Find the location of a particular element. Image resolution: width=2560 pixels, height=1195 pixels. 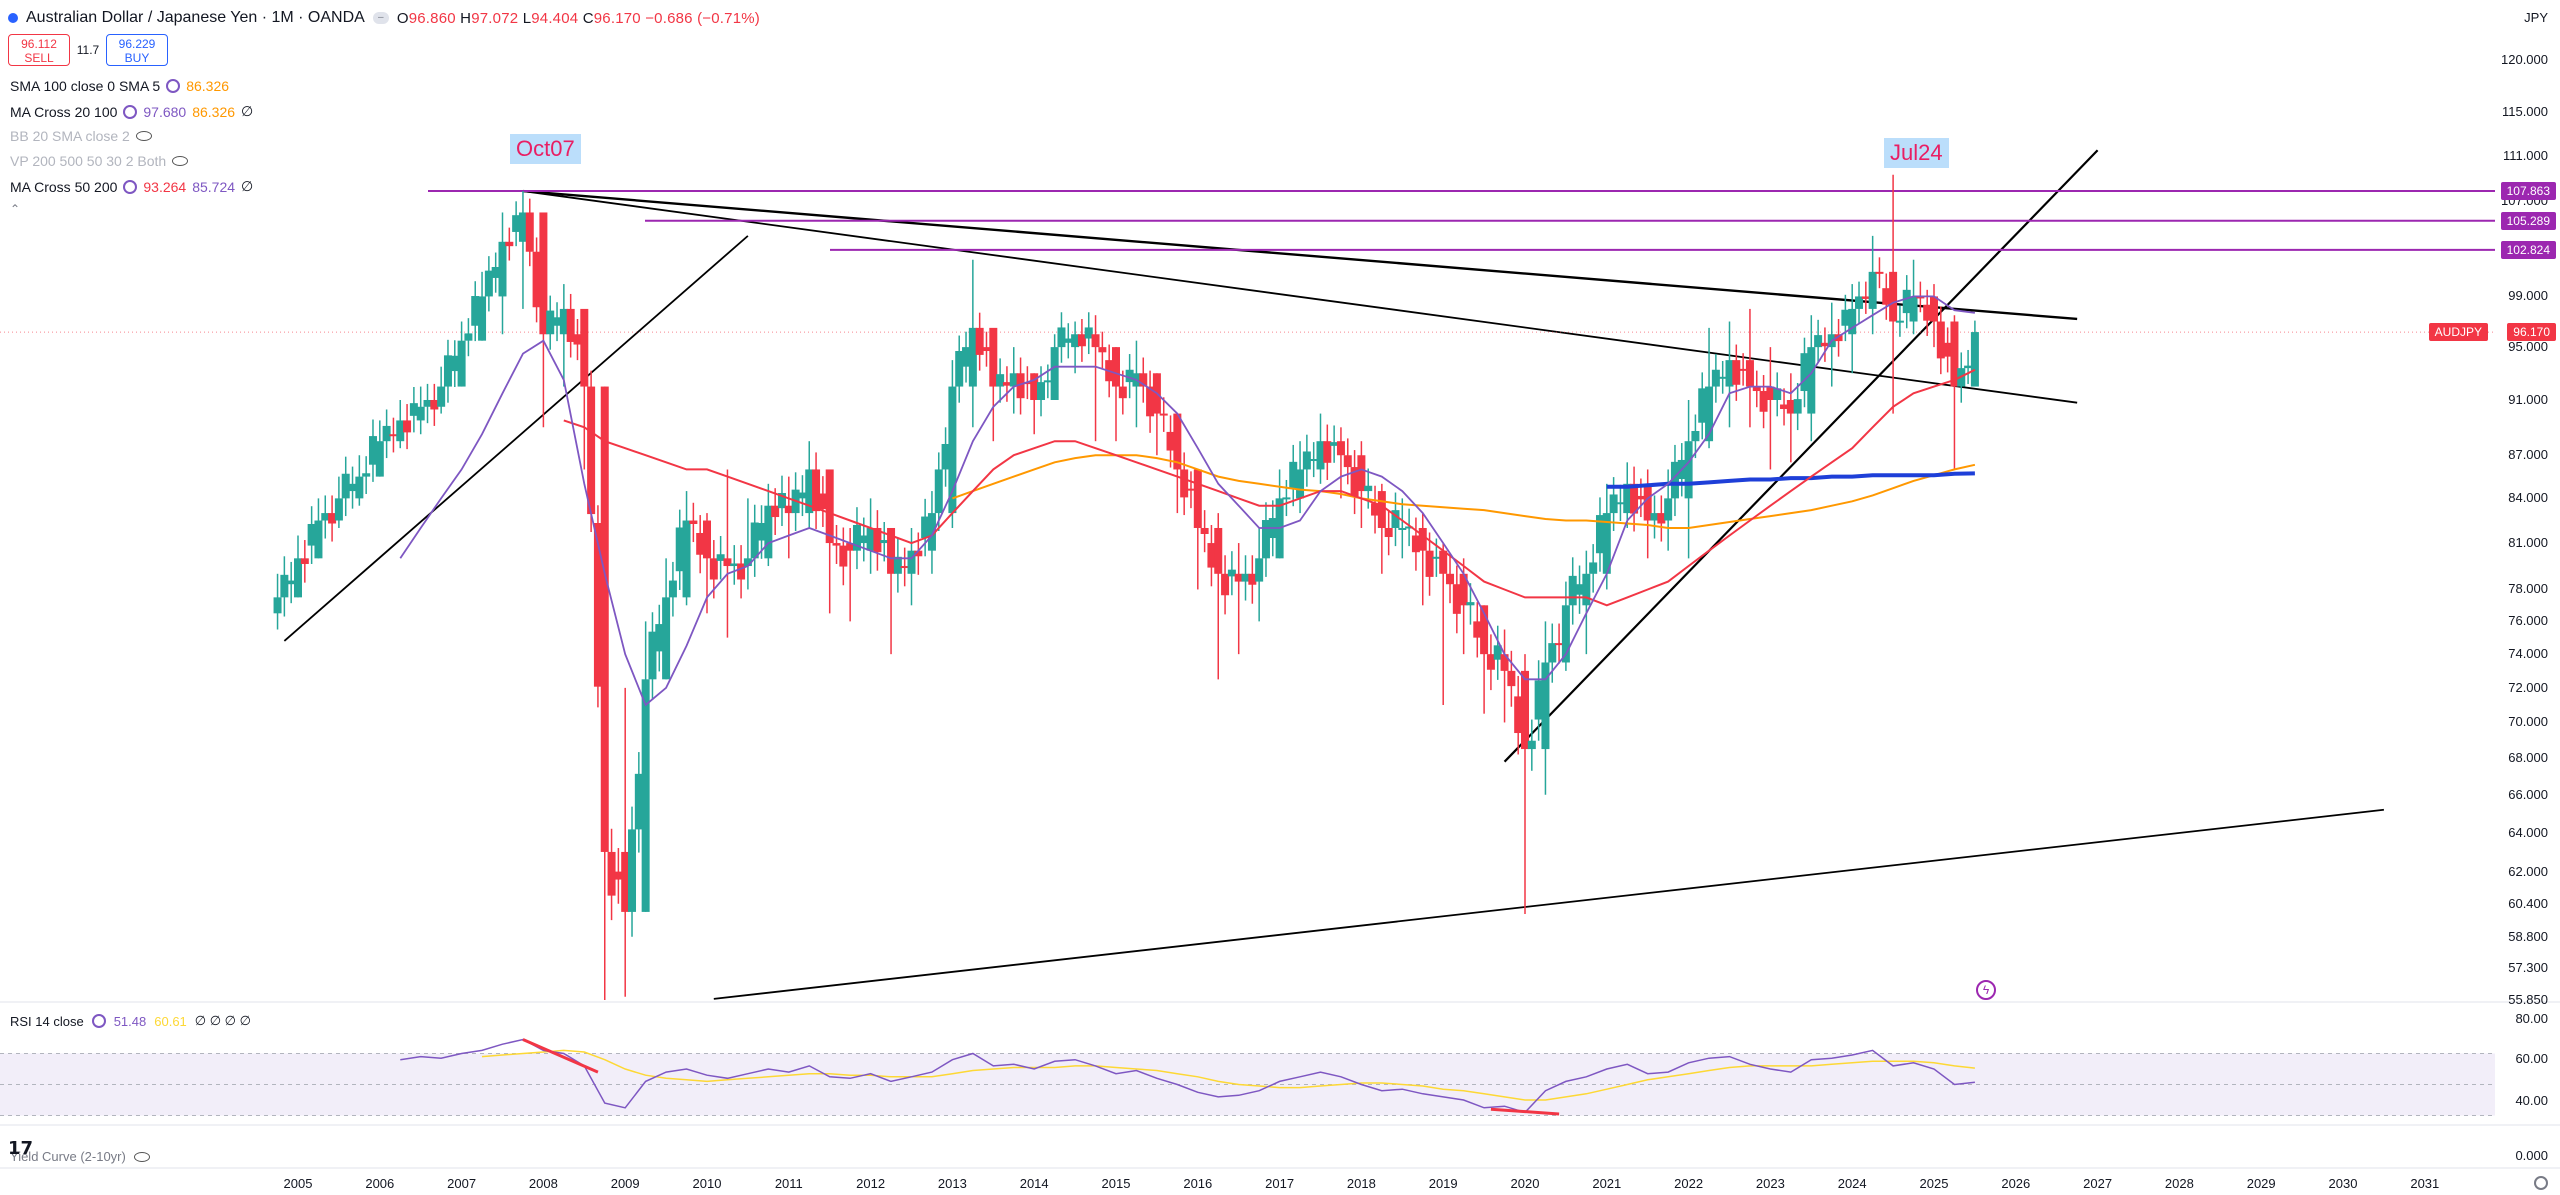

buy-button: 96.229 BUY is located at coordinates (137, 50).